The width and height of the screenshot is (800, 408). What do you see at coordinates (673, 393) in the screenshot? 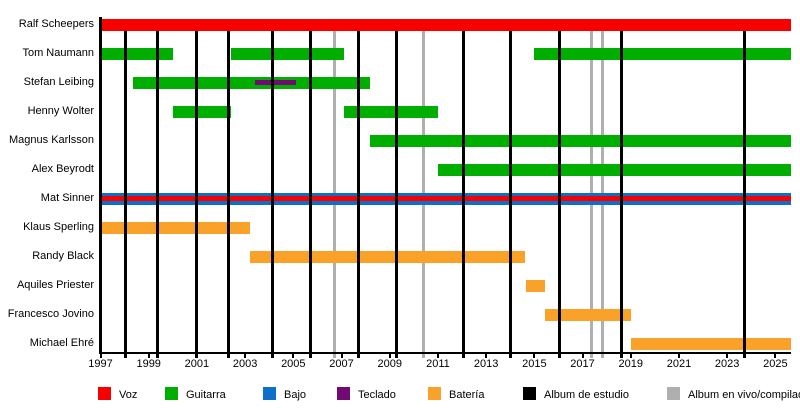
I see `legend-swatch-vivo` at bounding box center [673, 393].